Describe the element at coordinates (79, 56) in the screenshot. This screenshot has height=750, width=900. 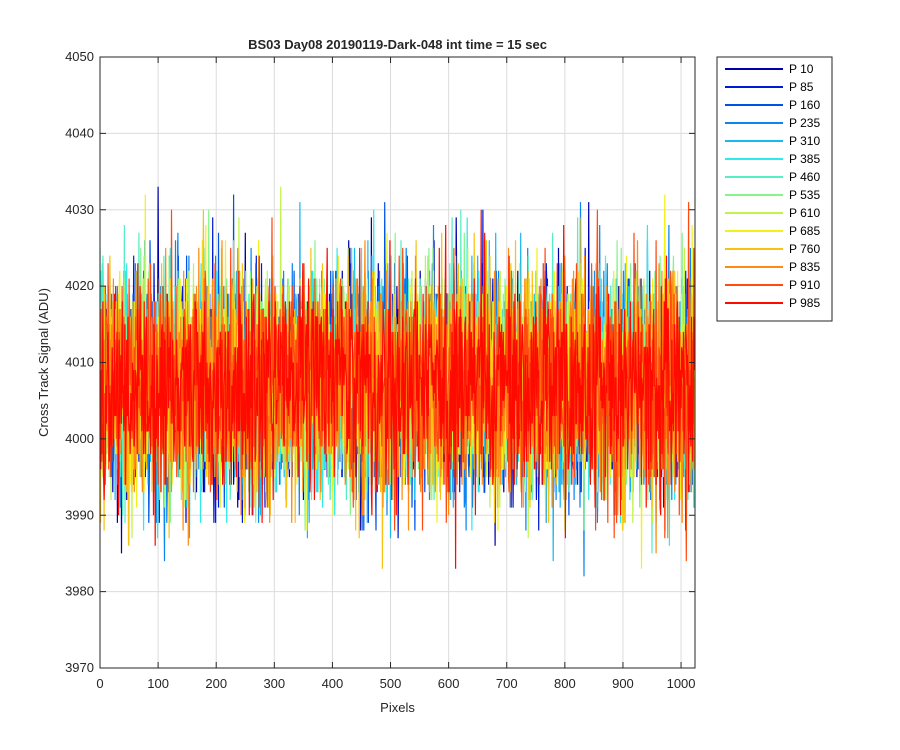
I see `y-tick-label: 4050` at that location.